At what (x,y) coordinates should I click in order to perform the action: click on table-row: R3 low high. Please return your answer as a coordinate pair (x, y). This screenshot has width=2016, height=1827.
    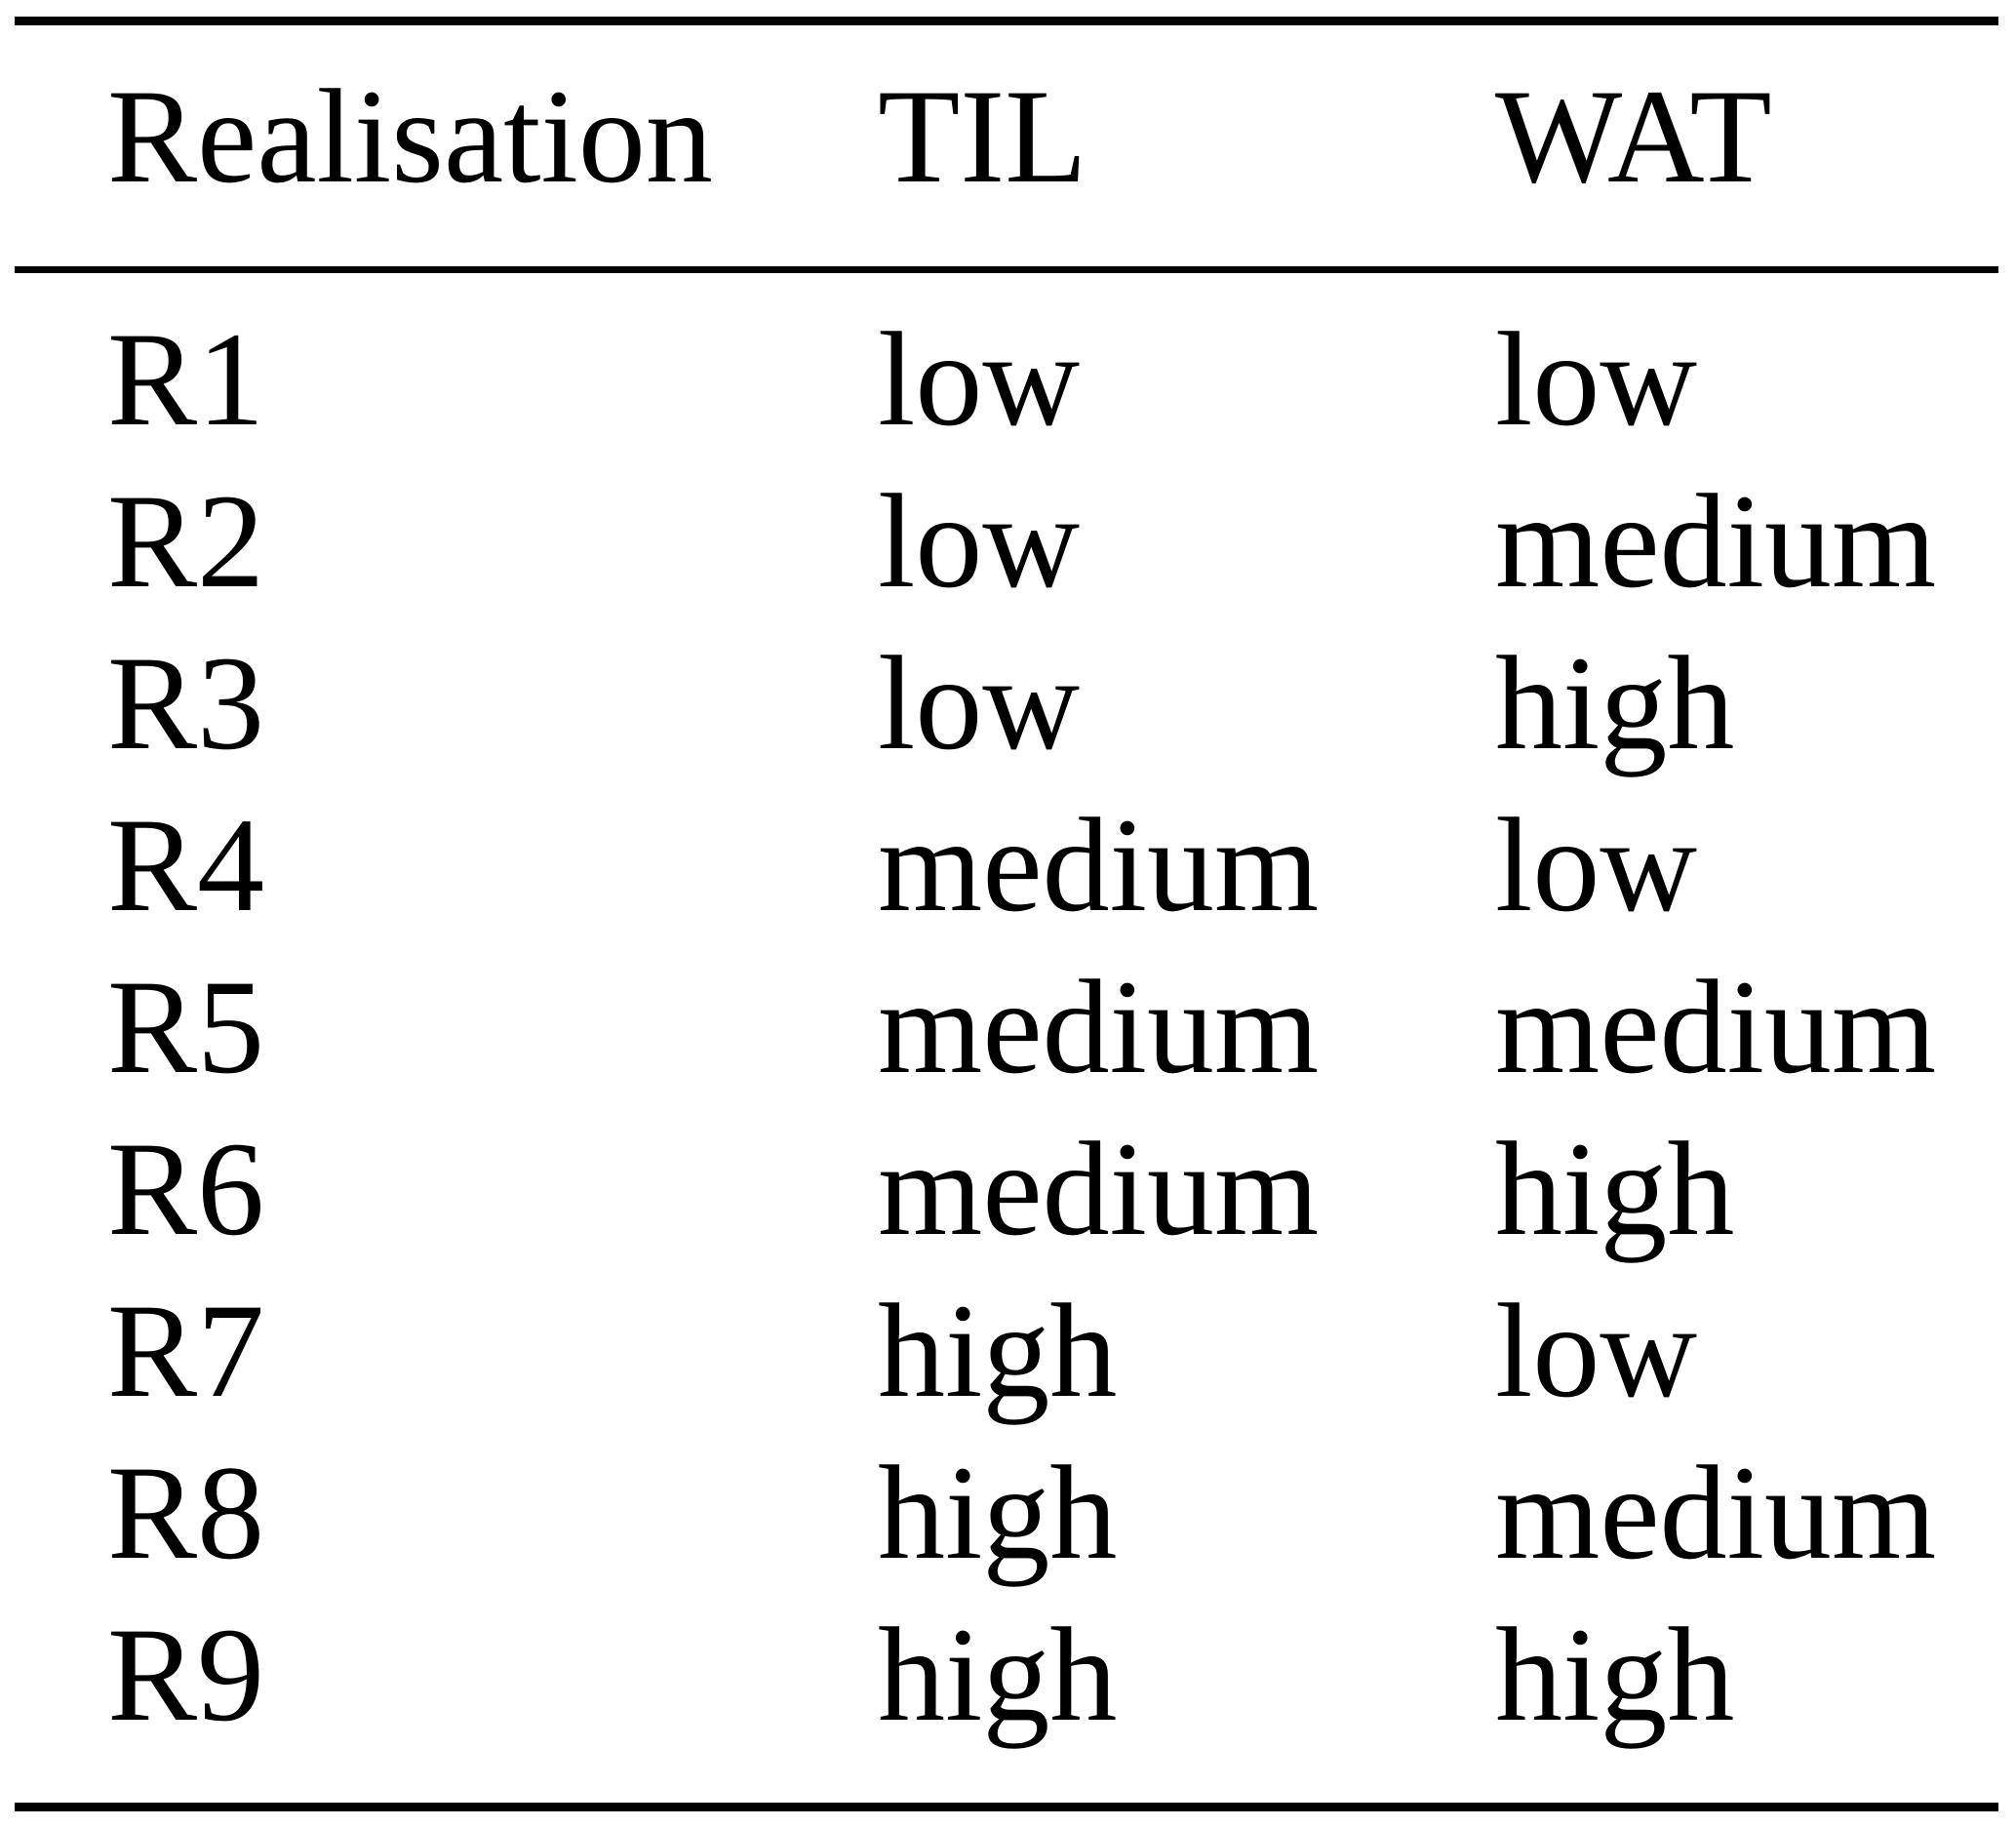
    Looking at the image, I should click on (1007, 703).